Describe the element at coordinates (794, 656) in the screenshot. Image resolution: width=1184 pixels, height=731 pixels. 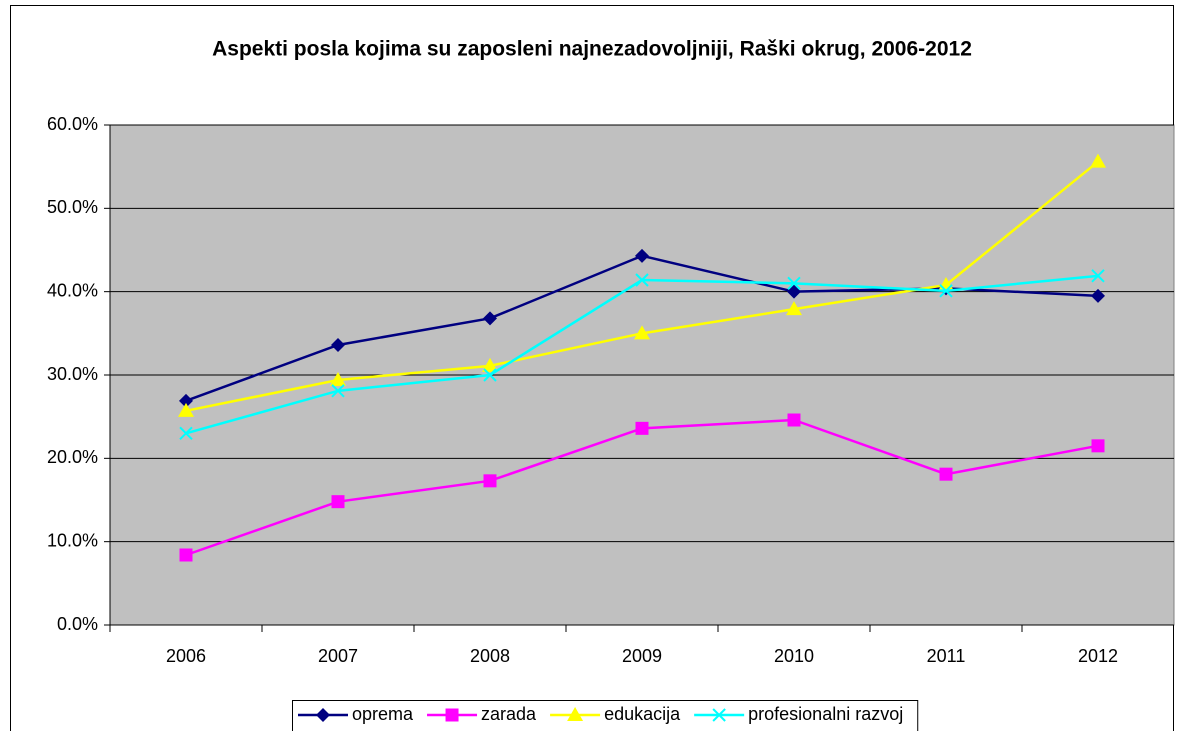
I see `x-tick-label: 2010` at that location.